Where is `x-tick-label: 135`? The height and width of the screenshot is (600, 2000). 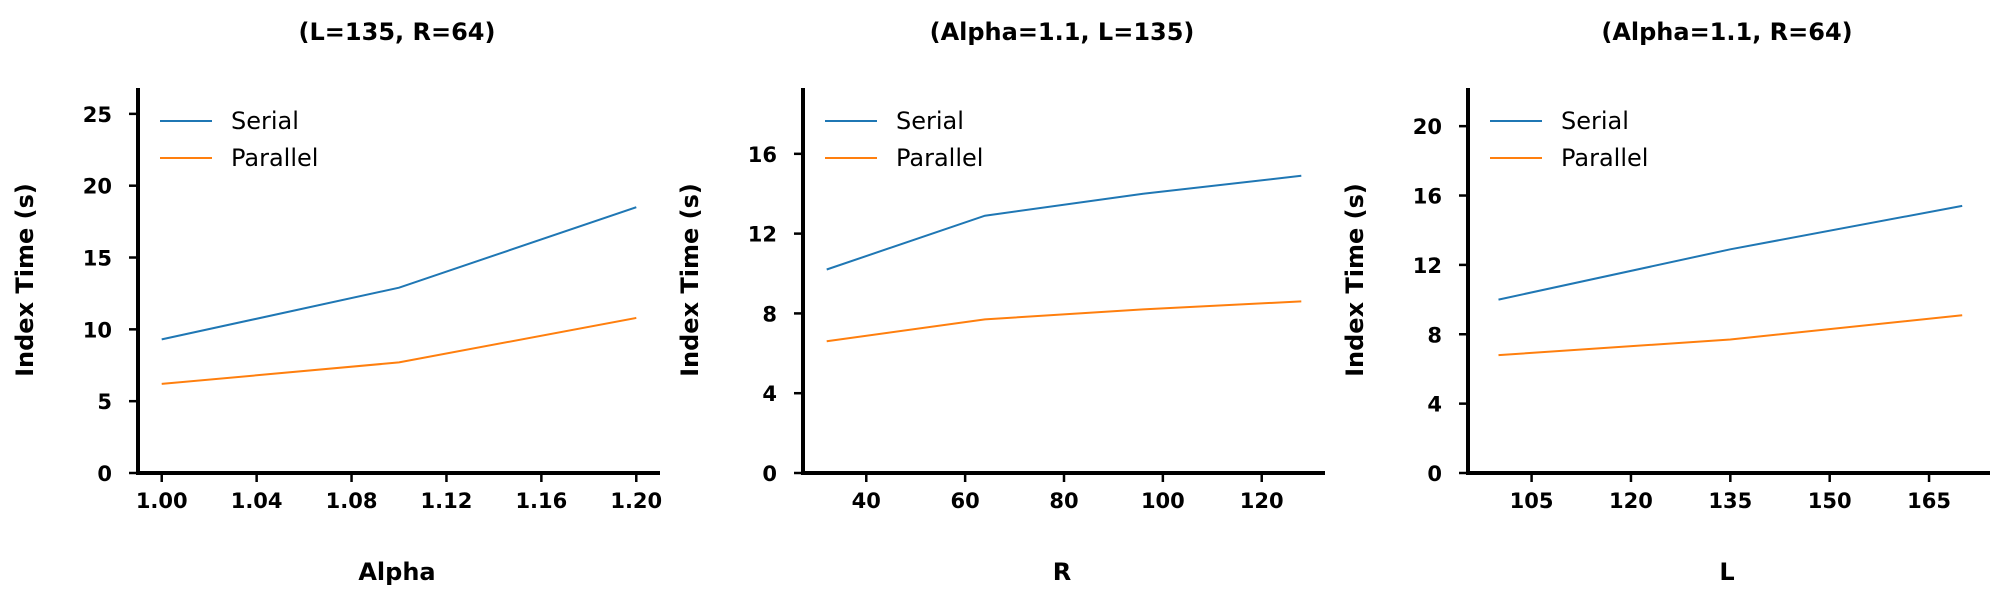 x-tick-label: 135 is located at coordinates (1730, 501).